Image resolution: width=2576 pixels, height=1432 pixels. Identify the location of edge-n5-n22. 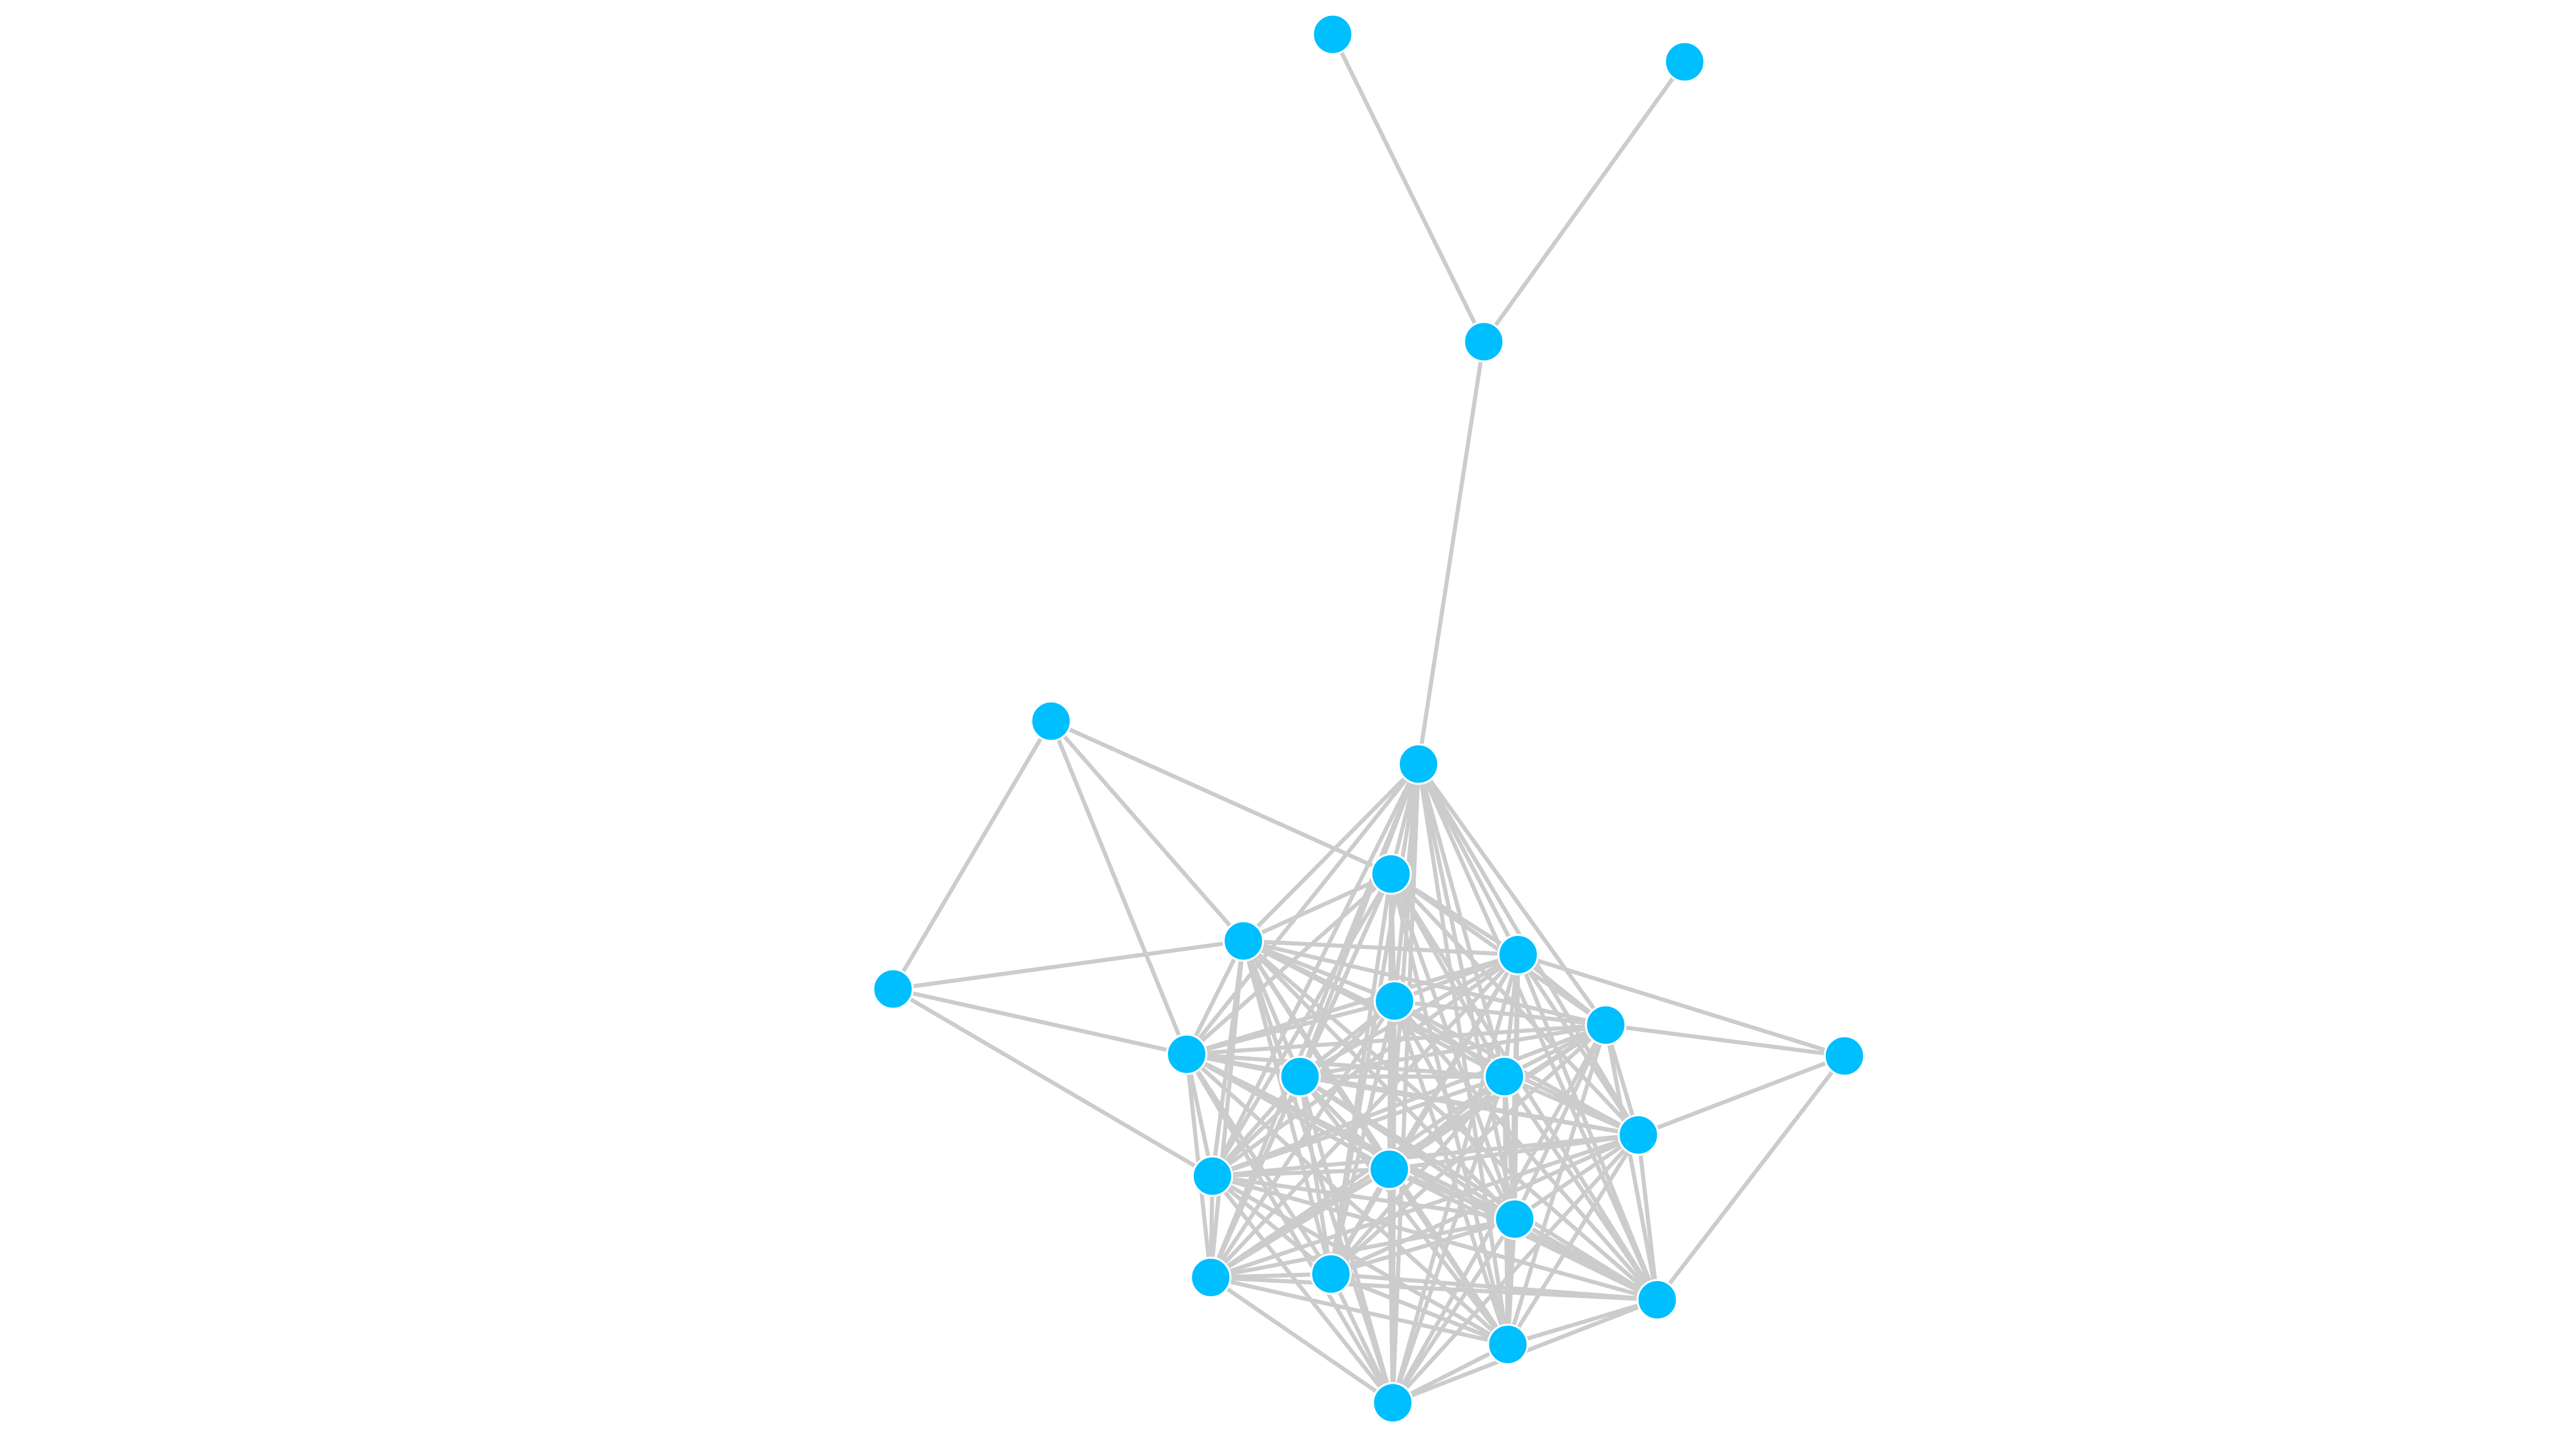
(1449, 1109).